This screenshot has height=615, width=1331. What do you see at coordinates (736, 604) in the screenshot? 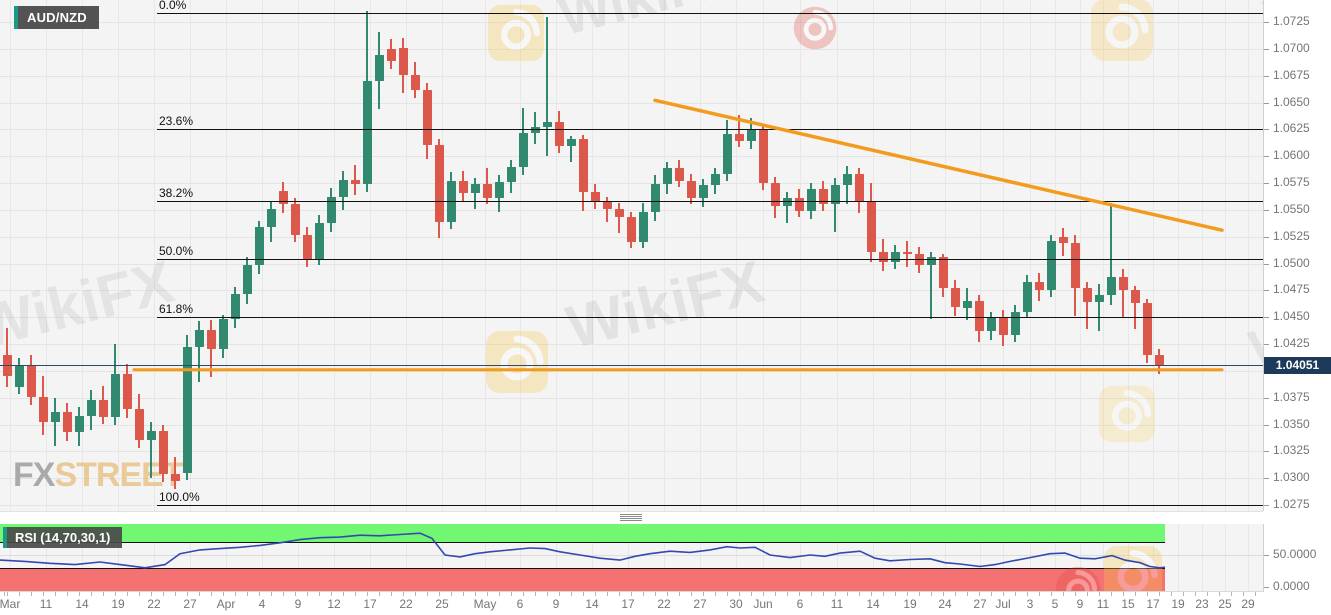
I see `time-axis-label: 30` at bounding box center [736, 604].